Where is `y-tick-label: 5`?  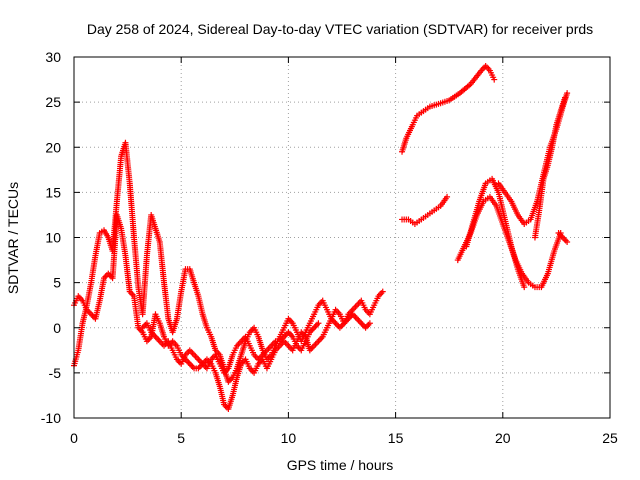 y-tick-label: 5 is located at coordinates (57, 283).